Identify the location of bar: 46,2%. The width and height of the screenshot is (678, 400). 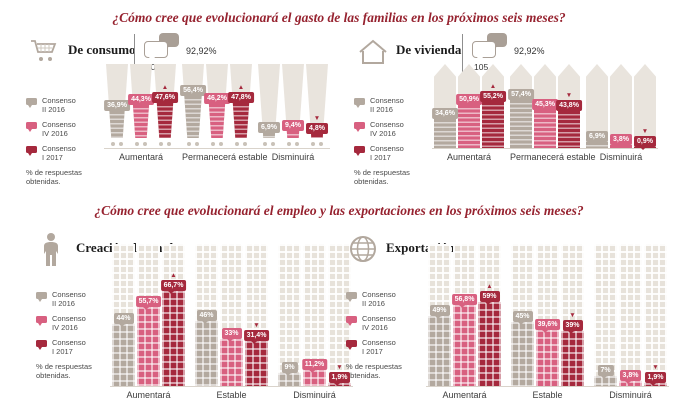
(217, 106).